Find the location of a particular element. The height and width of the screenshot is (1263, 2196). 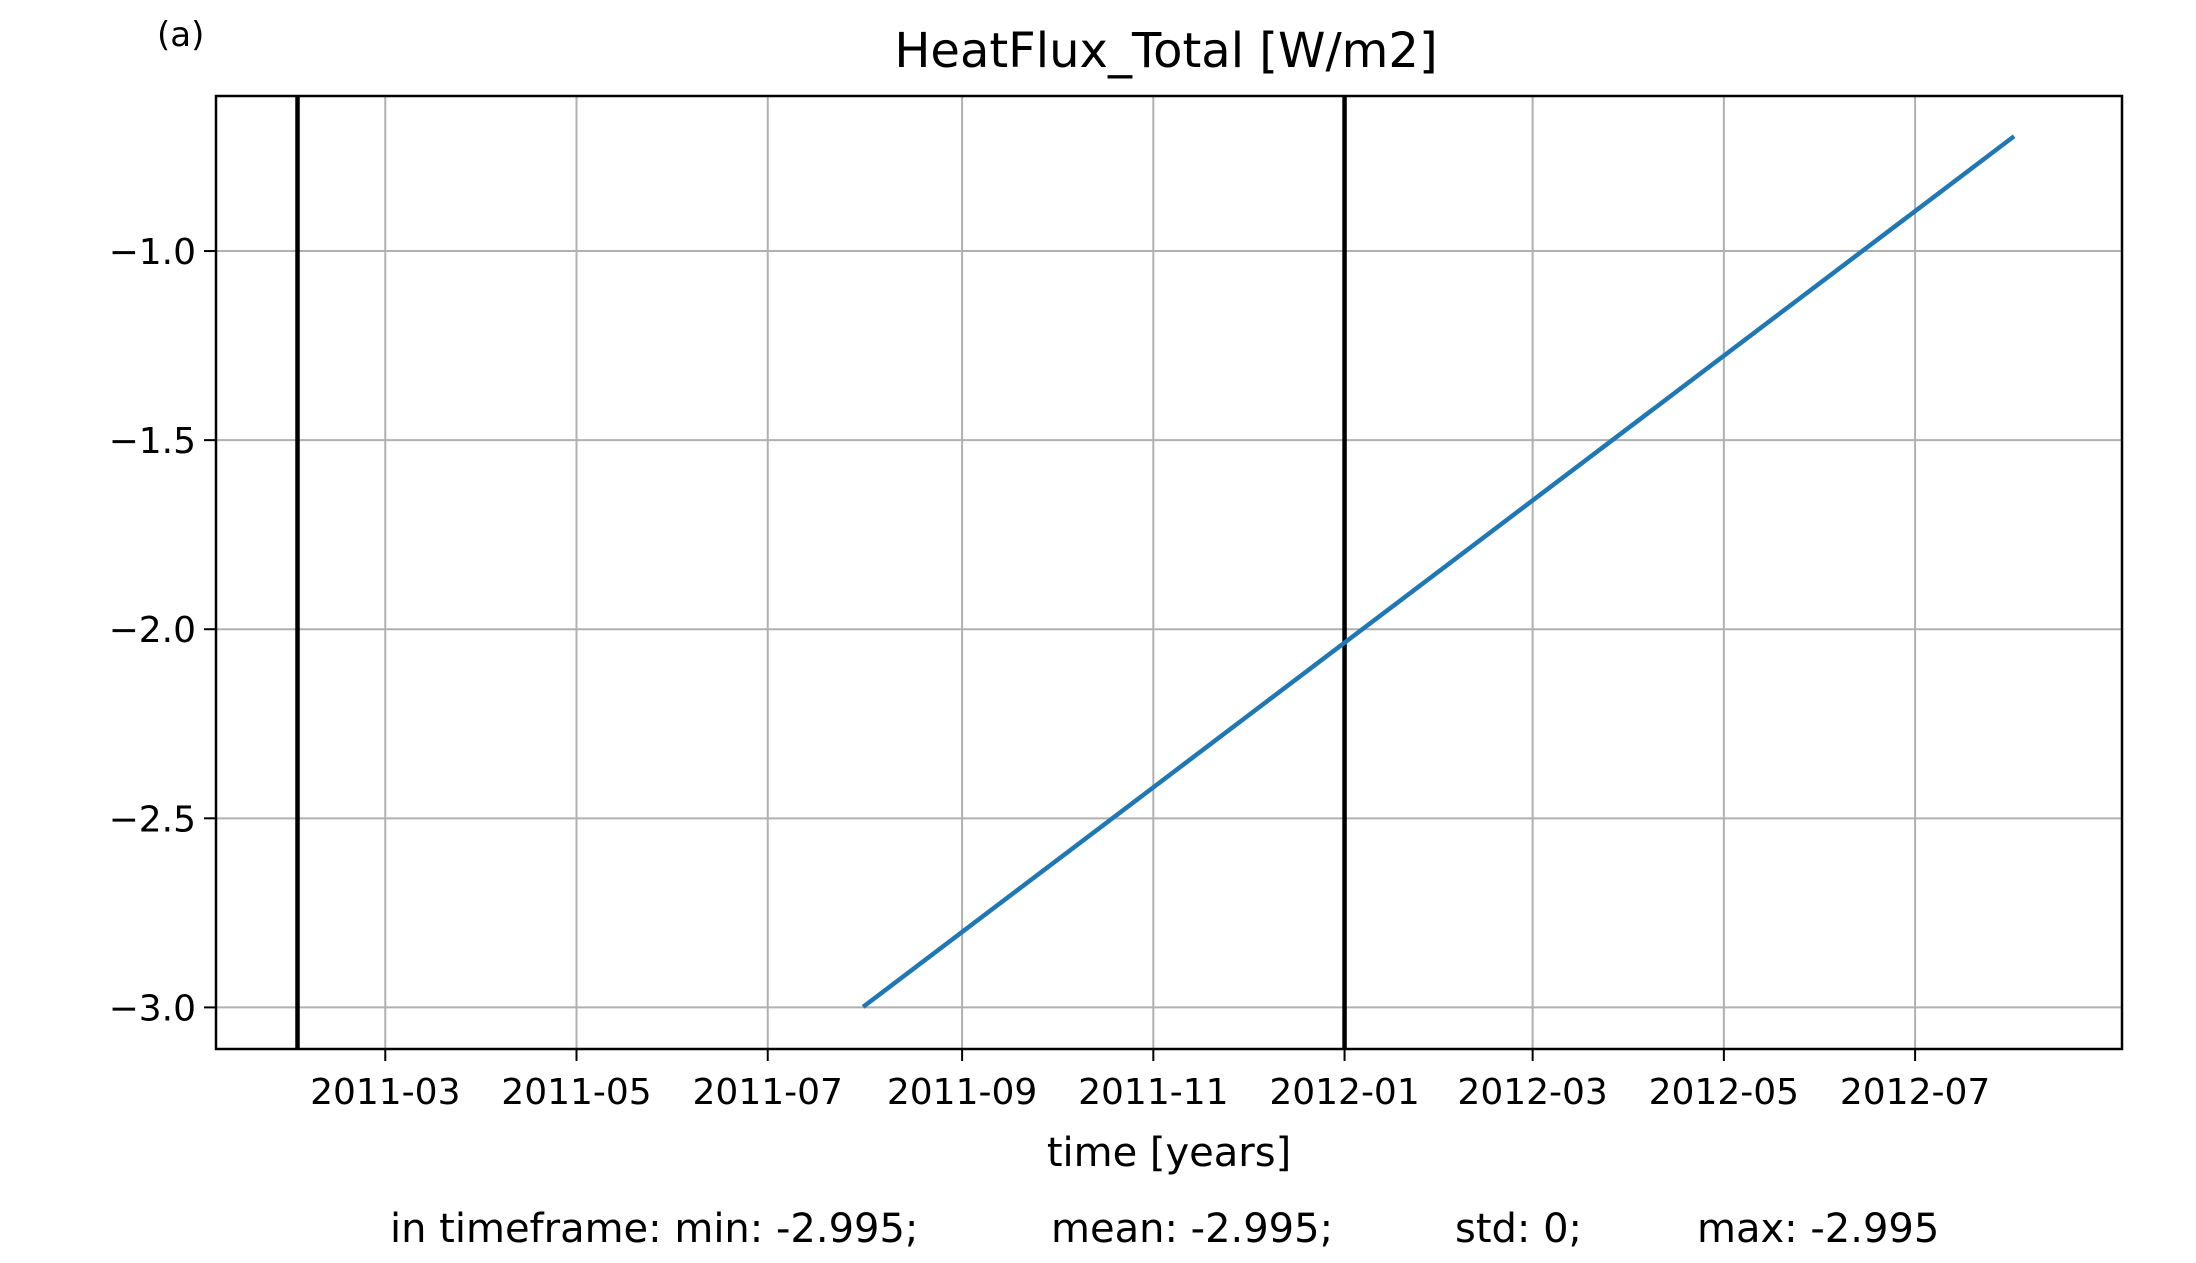

y-tick-label: −1.5 is located at coordinates (152, 441).